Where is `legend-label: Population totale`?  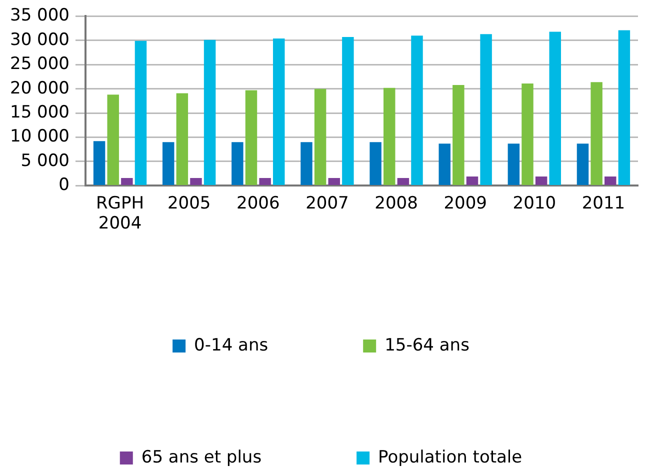 legend-label: Population totale is located at coordinates (450, 457).